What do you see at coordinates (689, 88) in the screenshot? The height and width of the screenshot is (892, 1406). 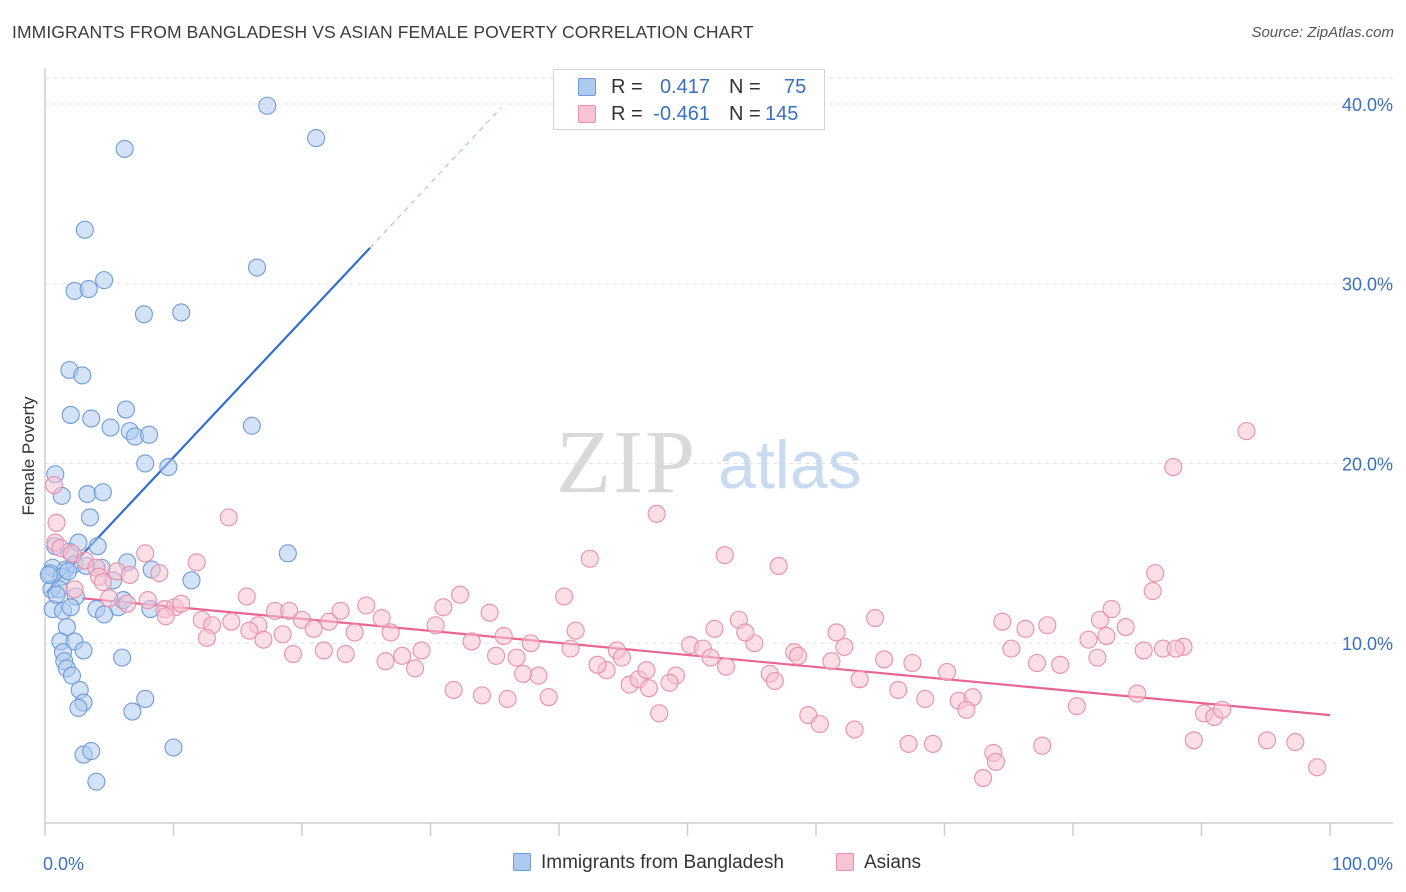 I see `legend-row-bangladesh: R = 0.417 N = 75` at bounding box center [689, 88].